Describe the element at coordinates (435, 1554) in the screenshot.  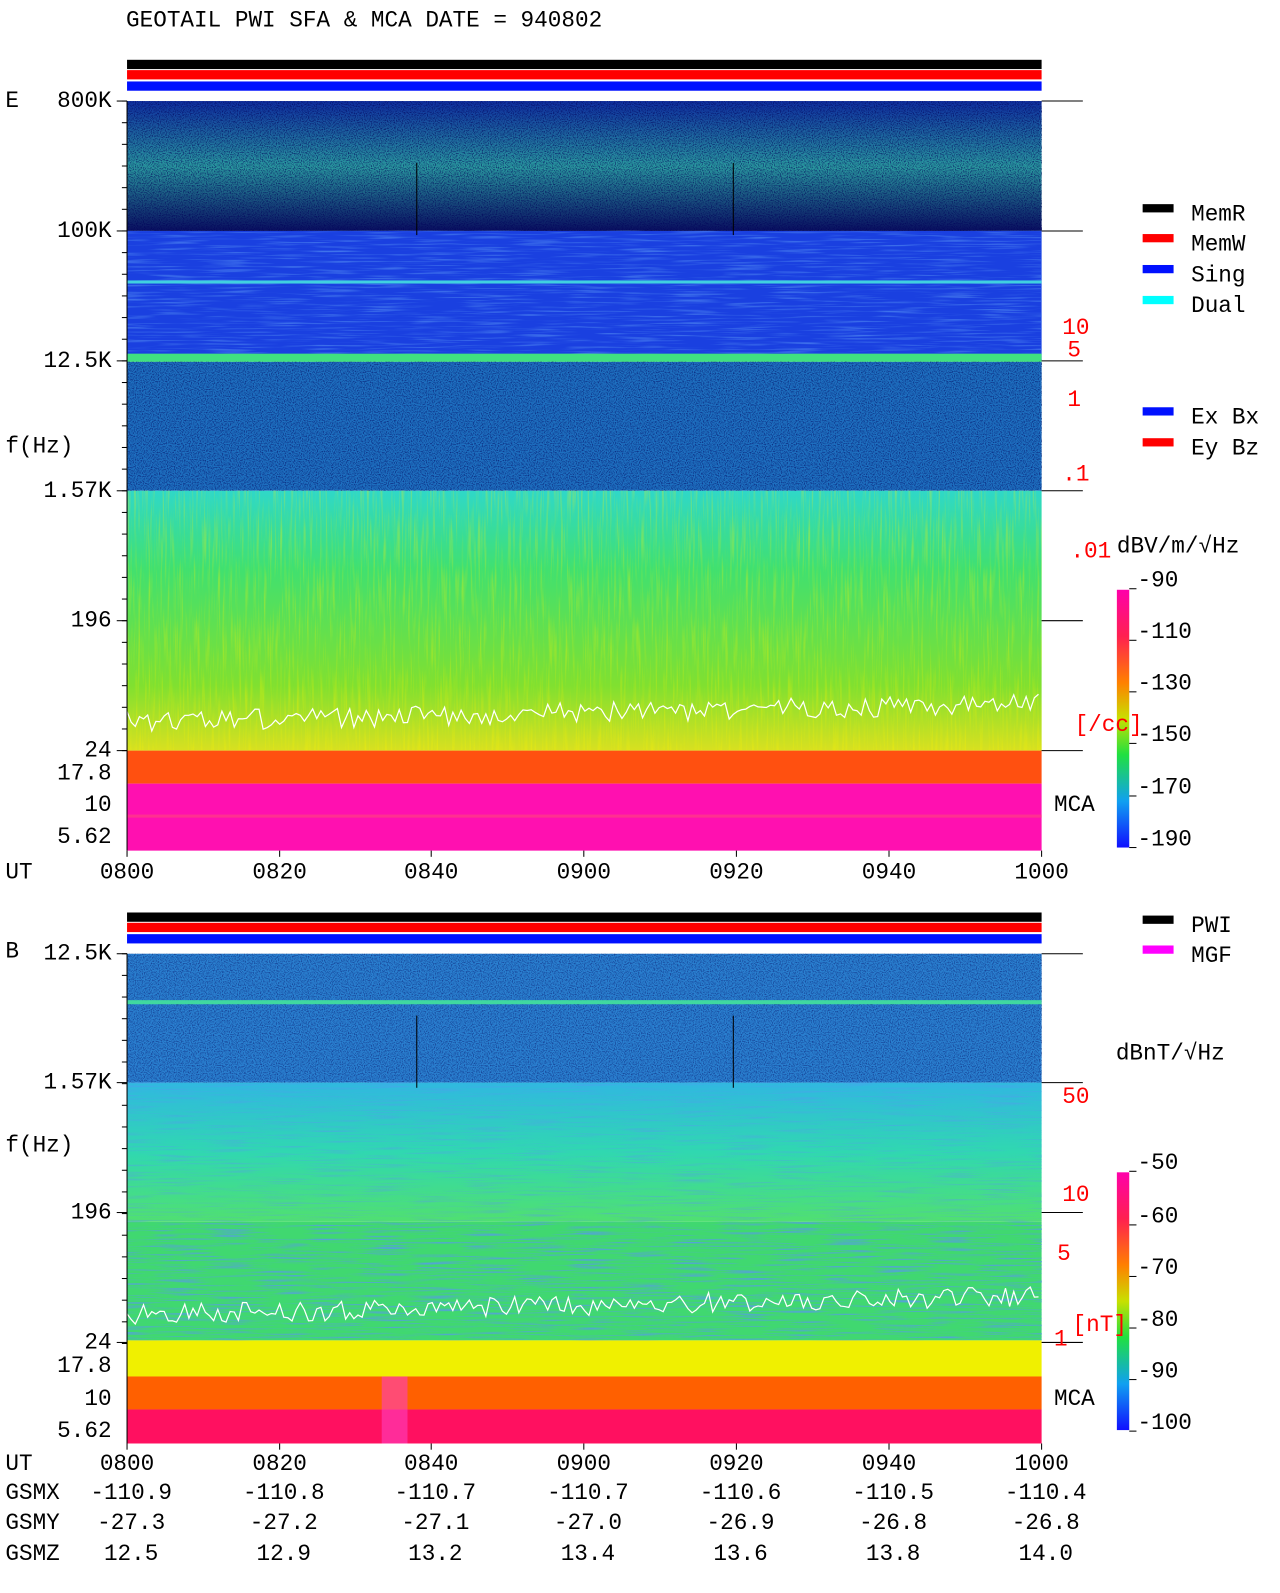
I see `orbit-value: 13.2` at that location.